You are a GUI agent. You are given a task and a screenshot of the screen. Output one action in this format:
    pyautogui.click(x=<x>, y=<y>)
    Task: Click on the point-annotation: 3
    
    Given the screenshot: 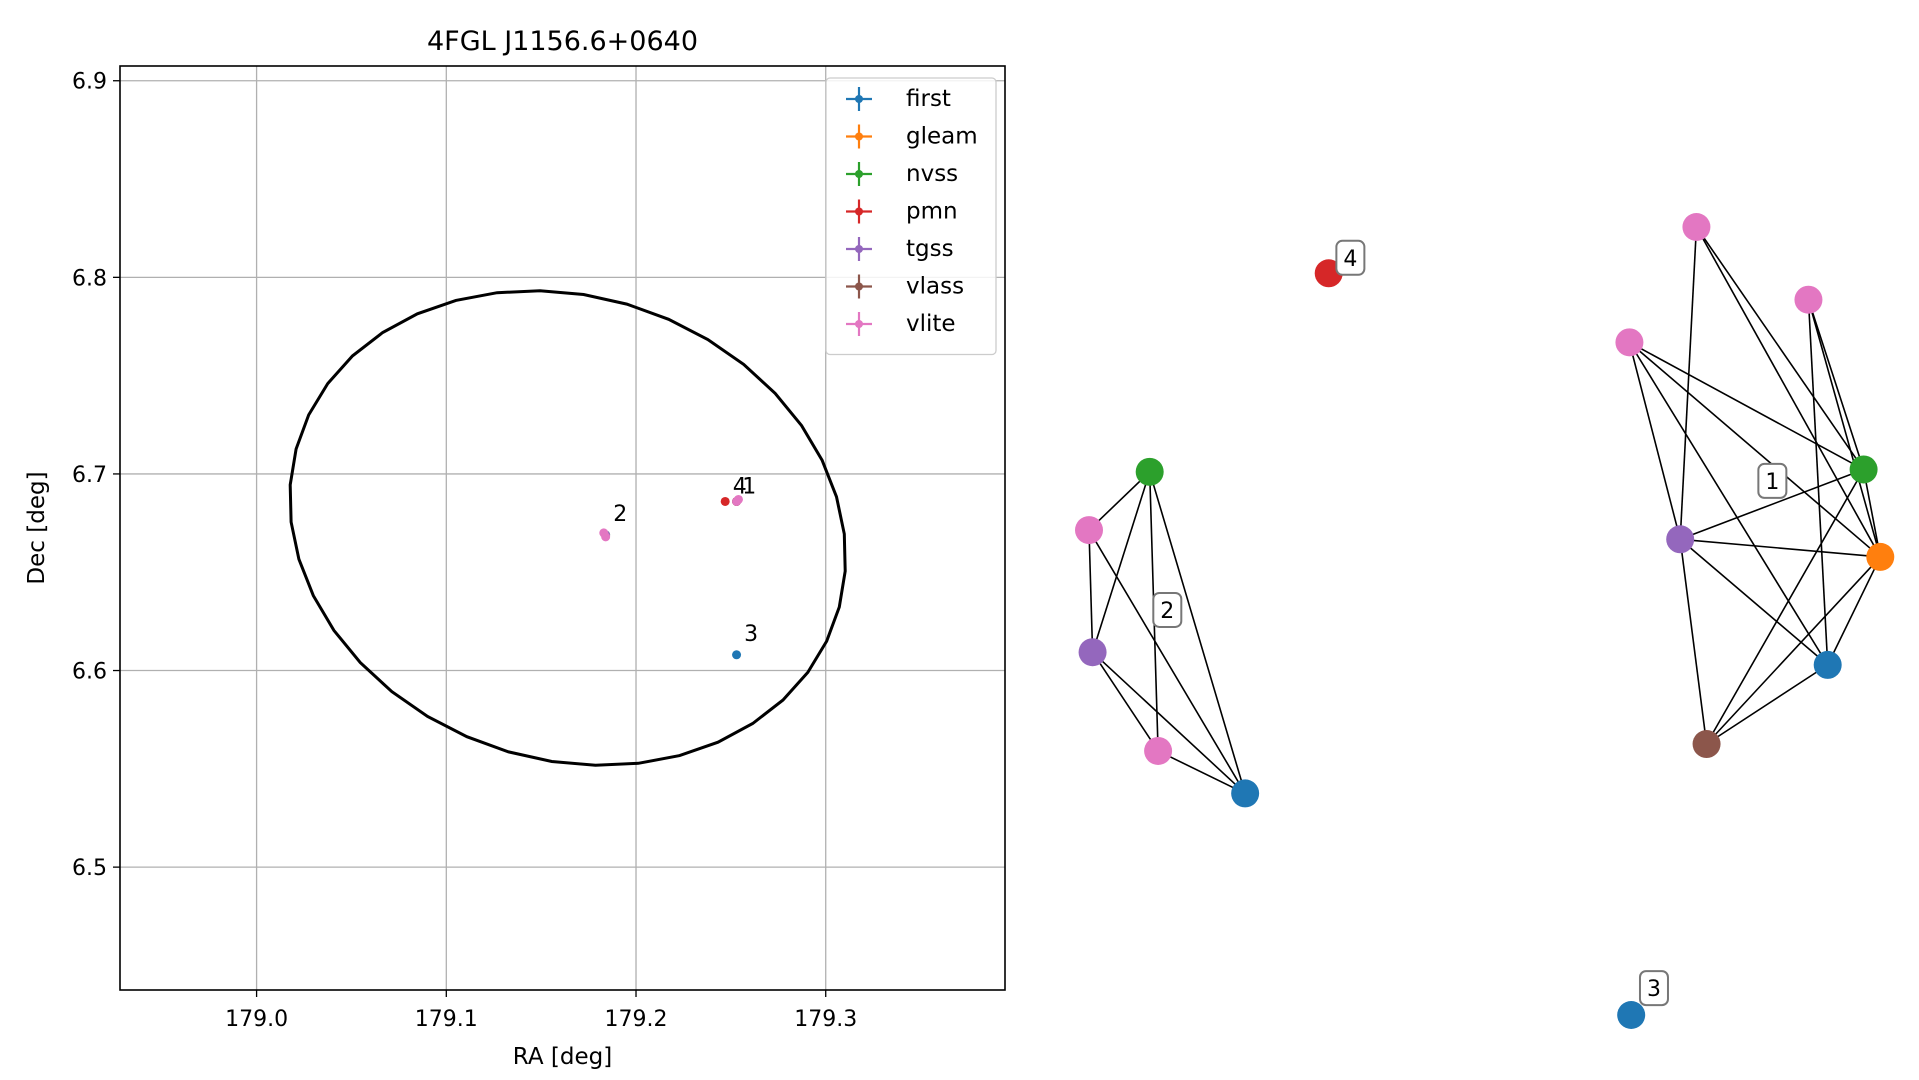 What is the action you would take?
    pyautogui.click(x=751, y=634)
    